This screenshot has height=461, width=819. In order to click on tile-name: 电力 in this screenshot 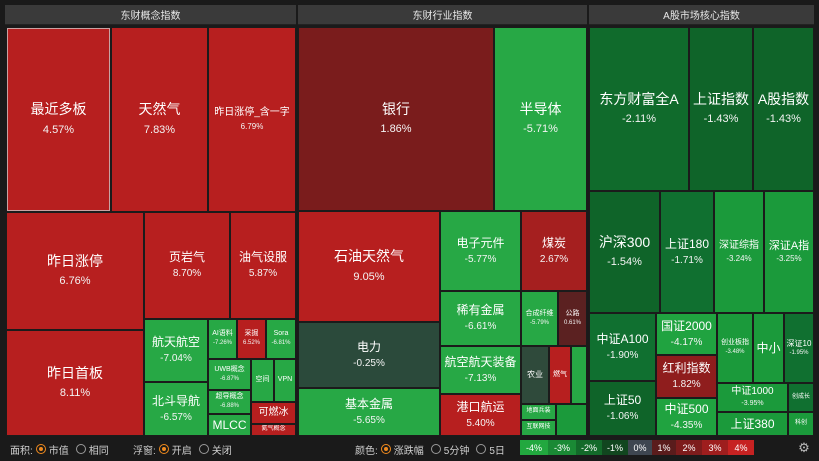, I will do `click(368, 346)`.